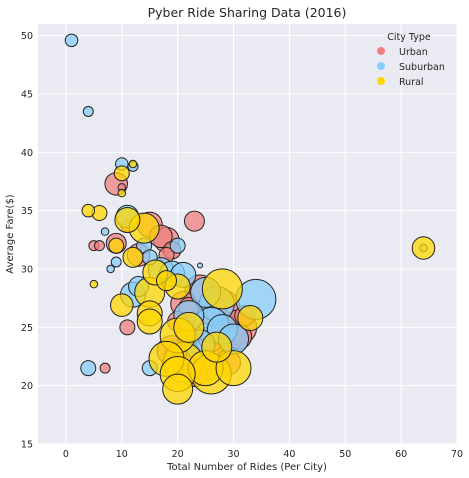  Describe the element at coordinates (411, 60) in the screenshot. I see `legend: City Type Urban Suburban Rural` at that location.